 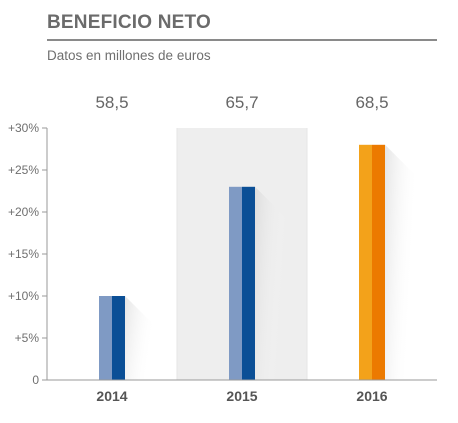 I want to click on y-tick-label: +10%, so click(x=23, y=296).